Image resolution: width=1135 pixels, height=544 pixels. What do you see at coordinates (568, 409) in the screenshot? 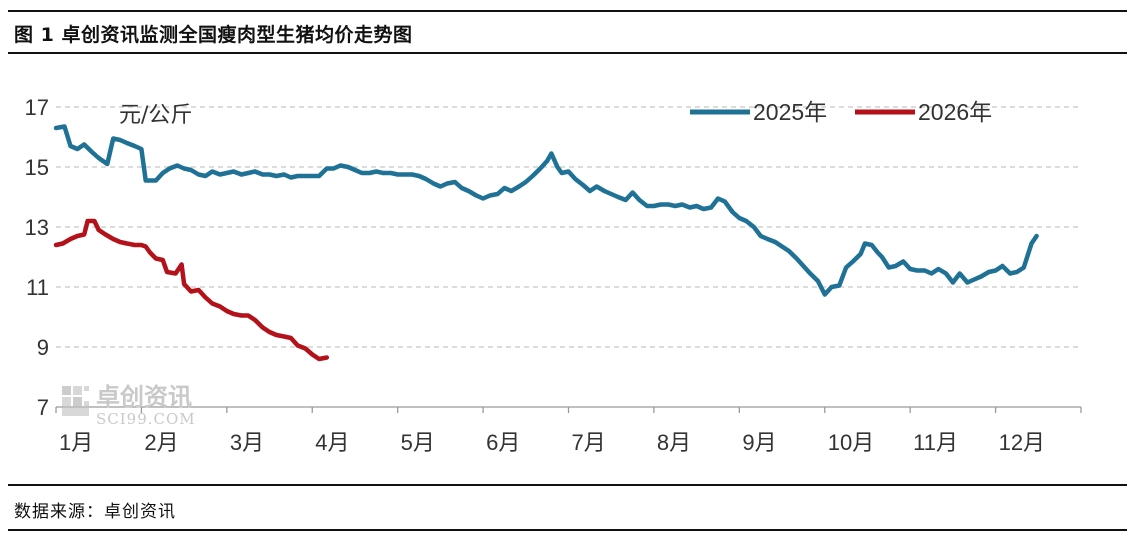
I see `x-axis` at bounding box center [568, 409].